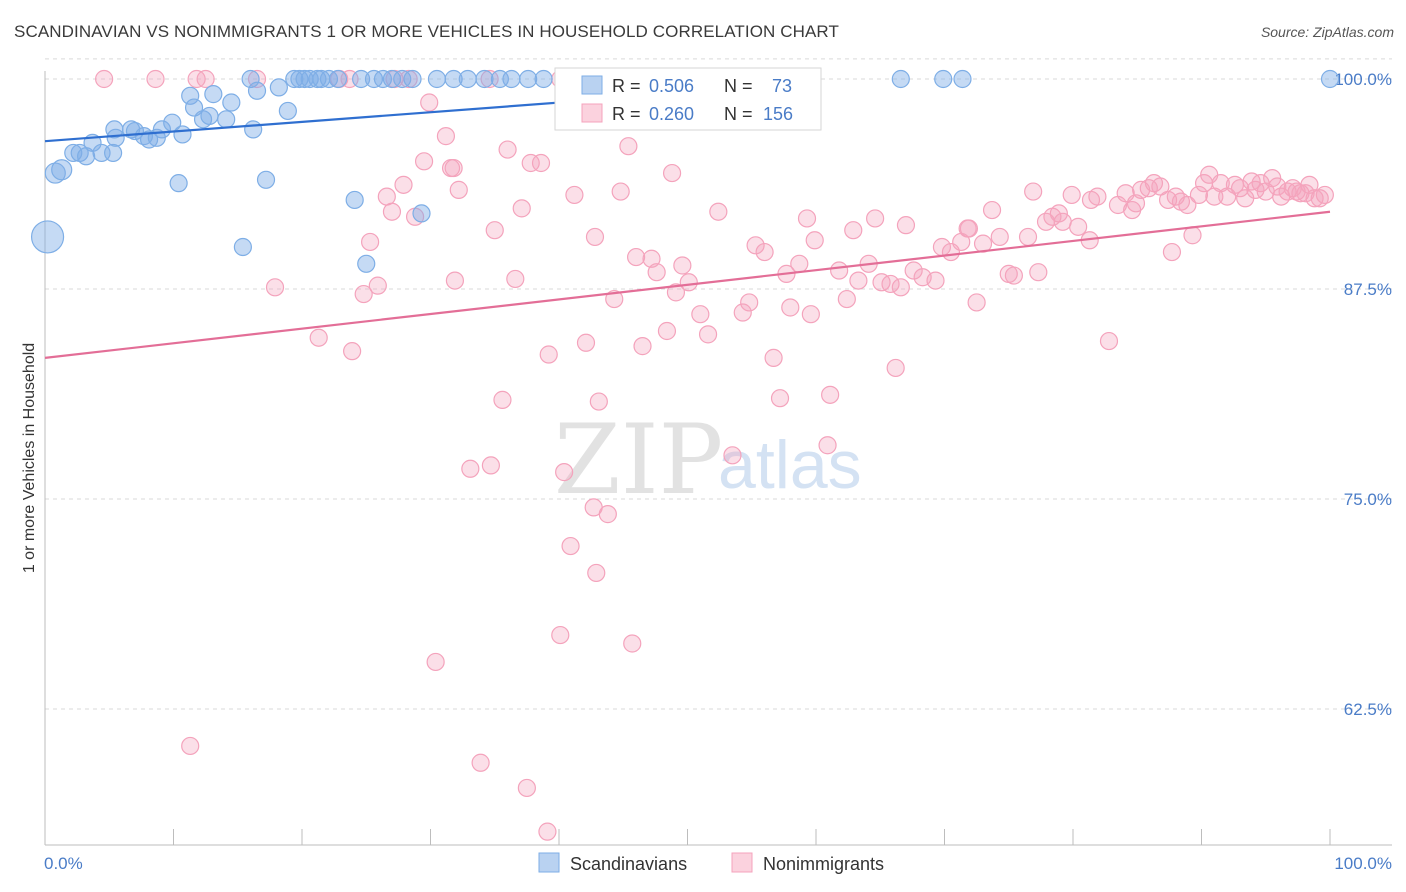 Image resolution: width=1406 pixels, height=892 pixels. Describe the element at coordinates (626, 114) in the screenshot. I see `stats-r-label-nonimmigrants: R =` at that location.